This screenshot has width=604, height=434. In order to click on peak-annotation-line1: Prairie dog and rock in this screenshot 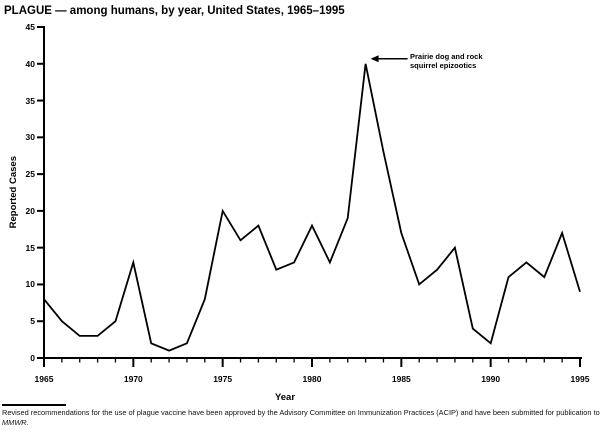, I will do `click(446, 56)`.